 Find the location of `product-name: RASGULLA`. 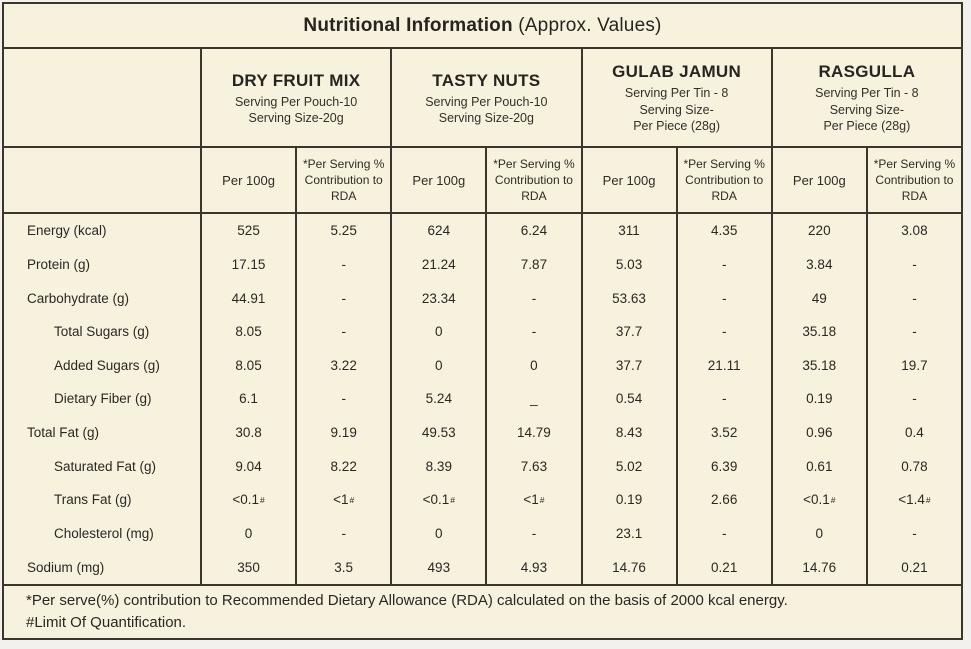

product-name: RASGULLA is located at coordinates (867, 72).